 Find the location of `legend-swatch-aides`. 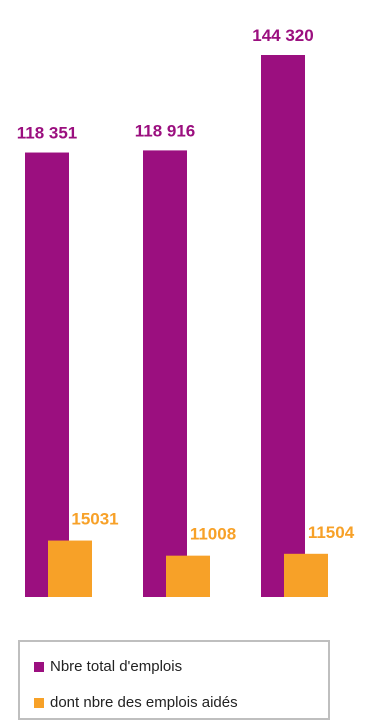

legend-swatch-aides is located at coordinates (39, 702).